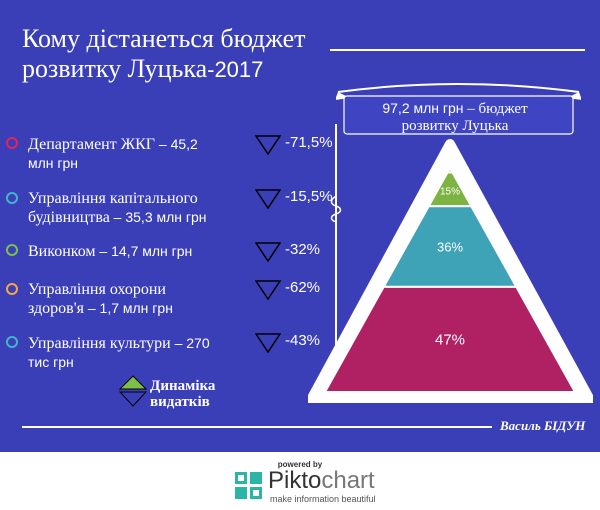 The height and width of the screenshot is (510, 600). What do you see at coordinates (113, 154) in the screenshot?
I see `list-item-housing: Департамент ЖКГ – 45,2 млн грн` at bounding box center [113, 154].